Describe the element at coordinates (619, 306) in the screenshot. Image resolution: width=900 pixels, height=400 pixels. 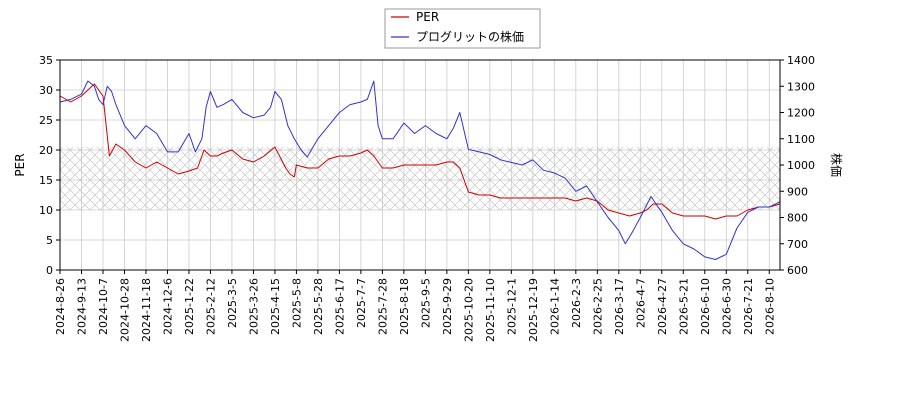
I see `x-tick-label: 2026-3-17` at that location.